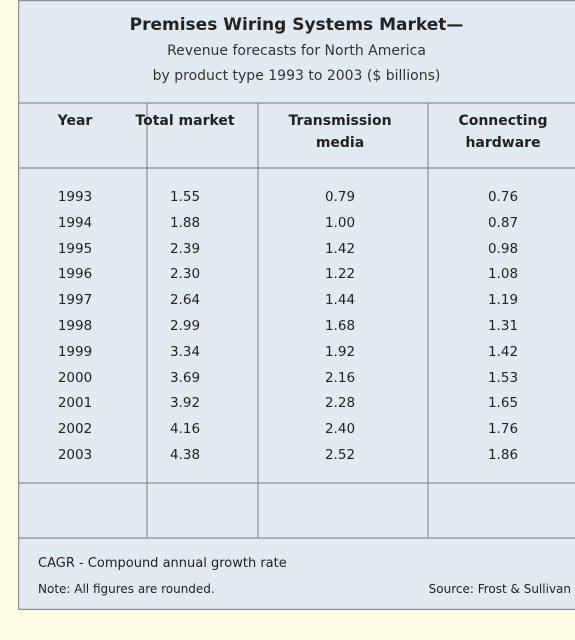 This screenshot has width=575, height=640. I want to click on row-year: 1994, so click(75, 222).